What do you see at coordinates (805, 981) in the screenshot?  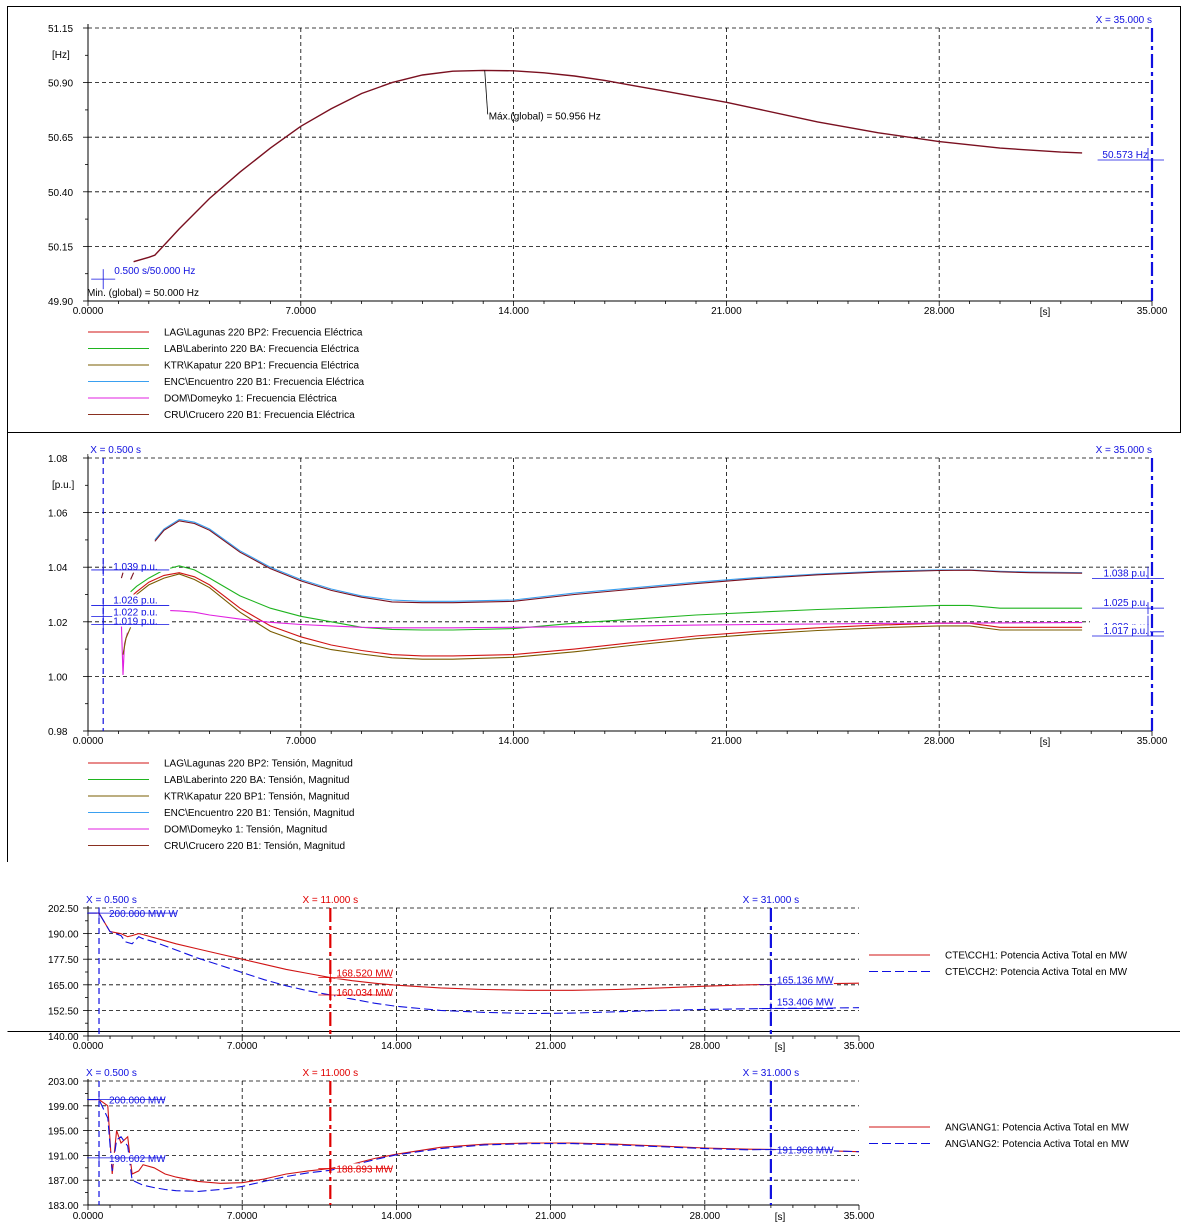 I see `annotation-label: 165.136 MW` at bounding box center [805, 981].